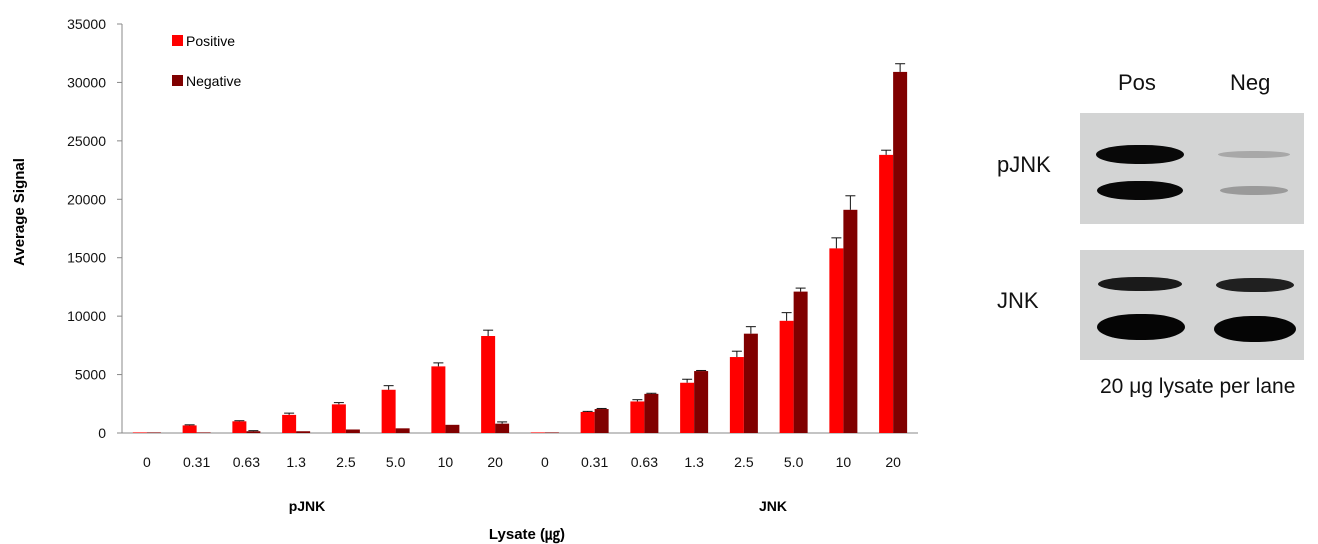 The width and height of the screenshot is (1318, 544). What do you see at coordinates (213, 81) in the screenshot?
I see `legend-label-negative: Negative` at bounding box center [213, 81].